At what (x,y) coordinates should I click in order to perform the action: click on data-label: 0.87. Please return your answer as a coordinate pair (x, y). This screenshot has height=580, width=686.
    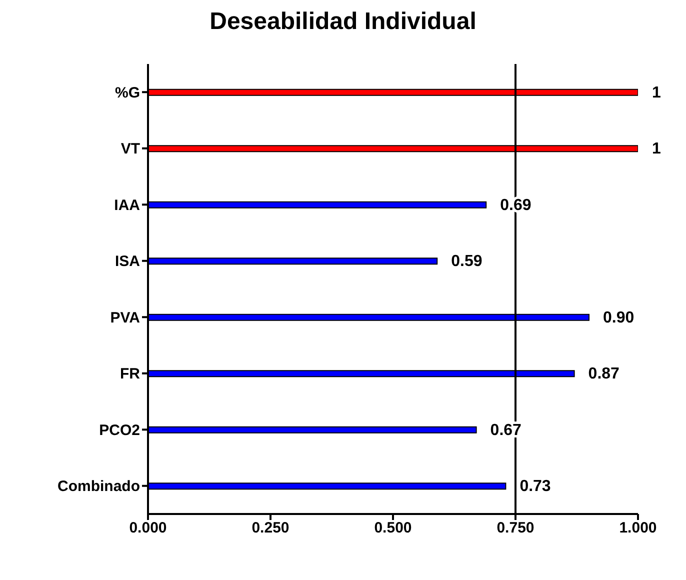
    Looking at the image, I should click on (604, 374).